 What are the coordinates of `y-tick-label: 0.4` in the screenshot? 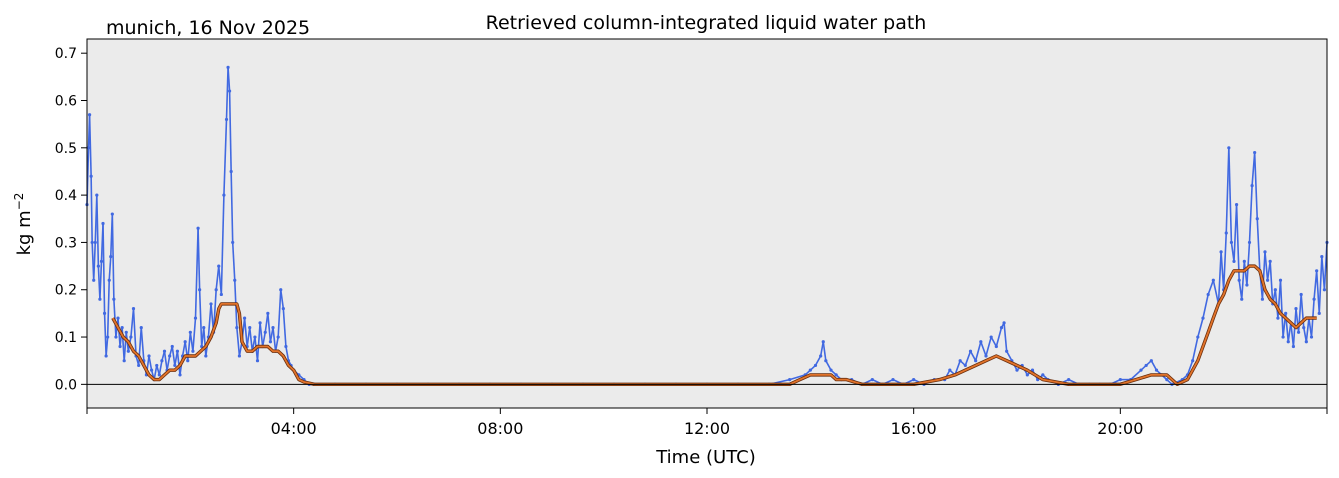 It's located at (66, 196).